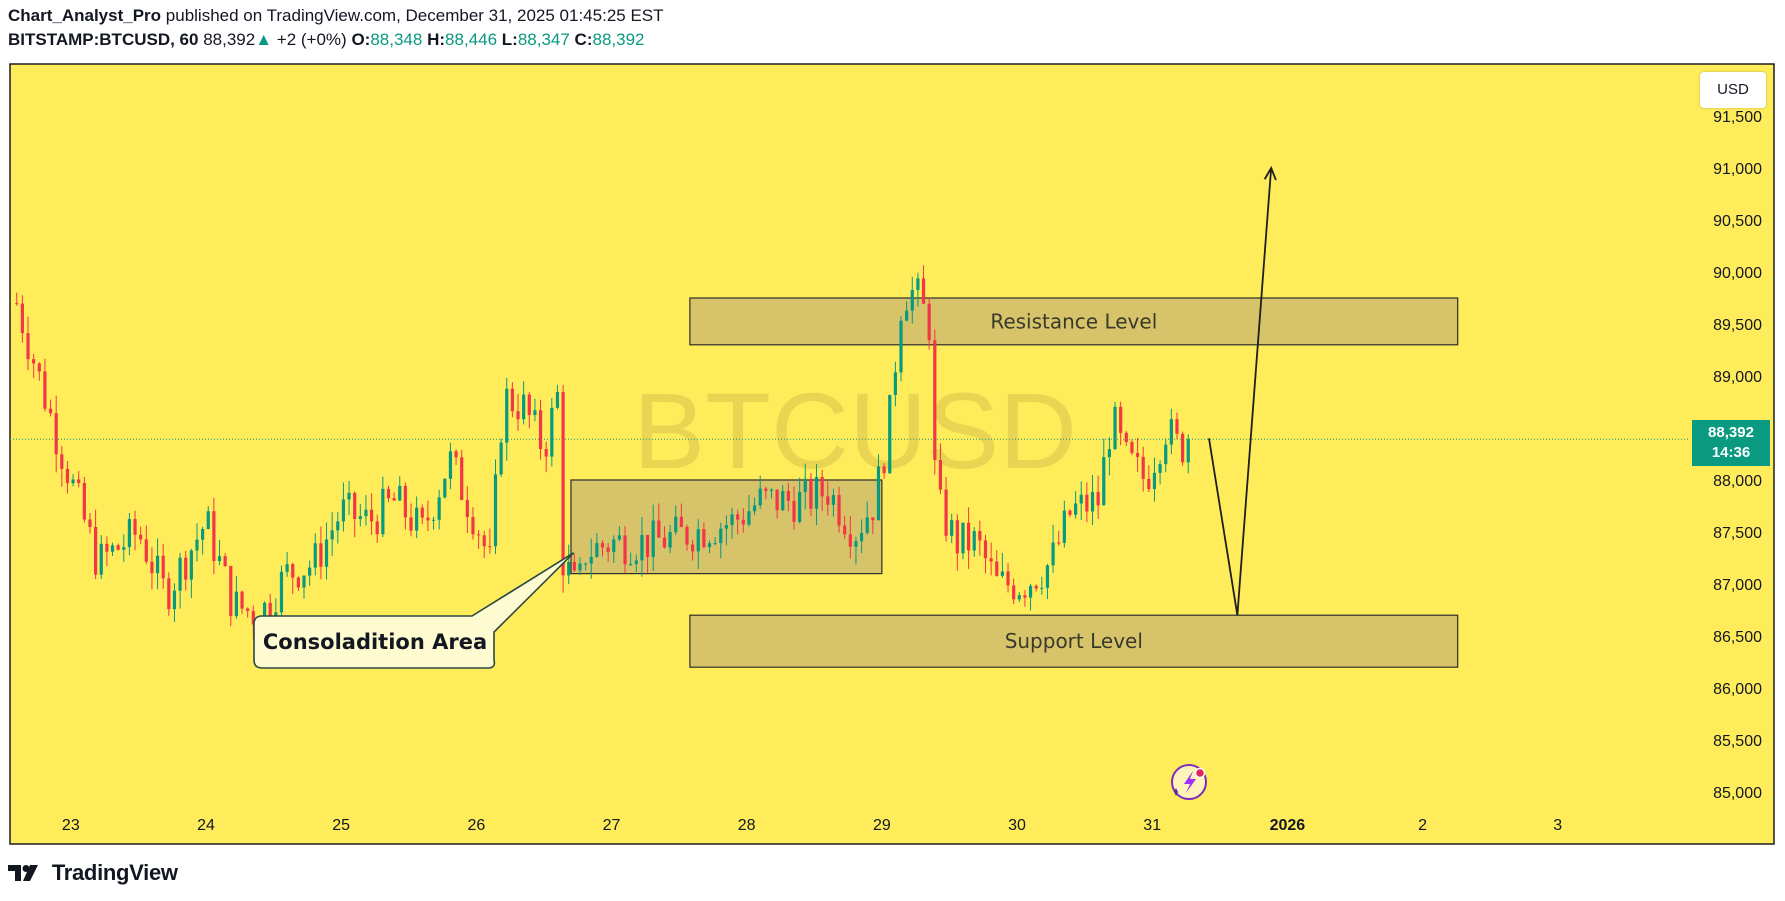 The image size is (1785, 901). I want to click on currency-button: USD, so click(1733, 90).